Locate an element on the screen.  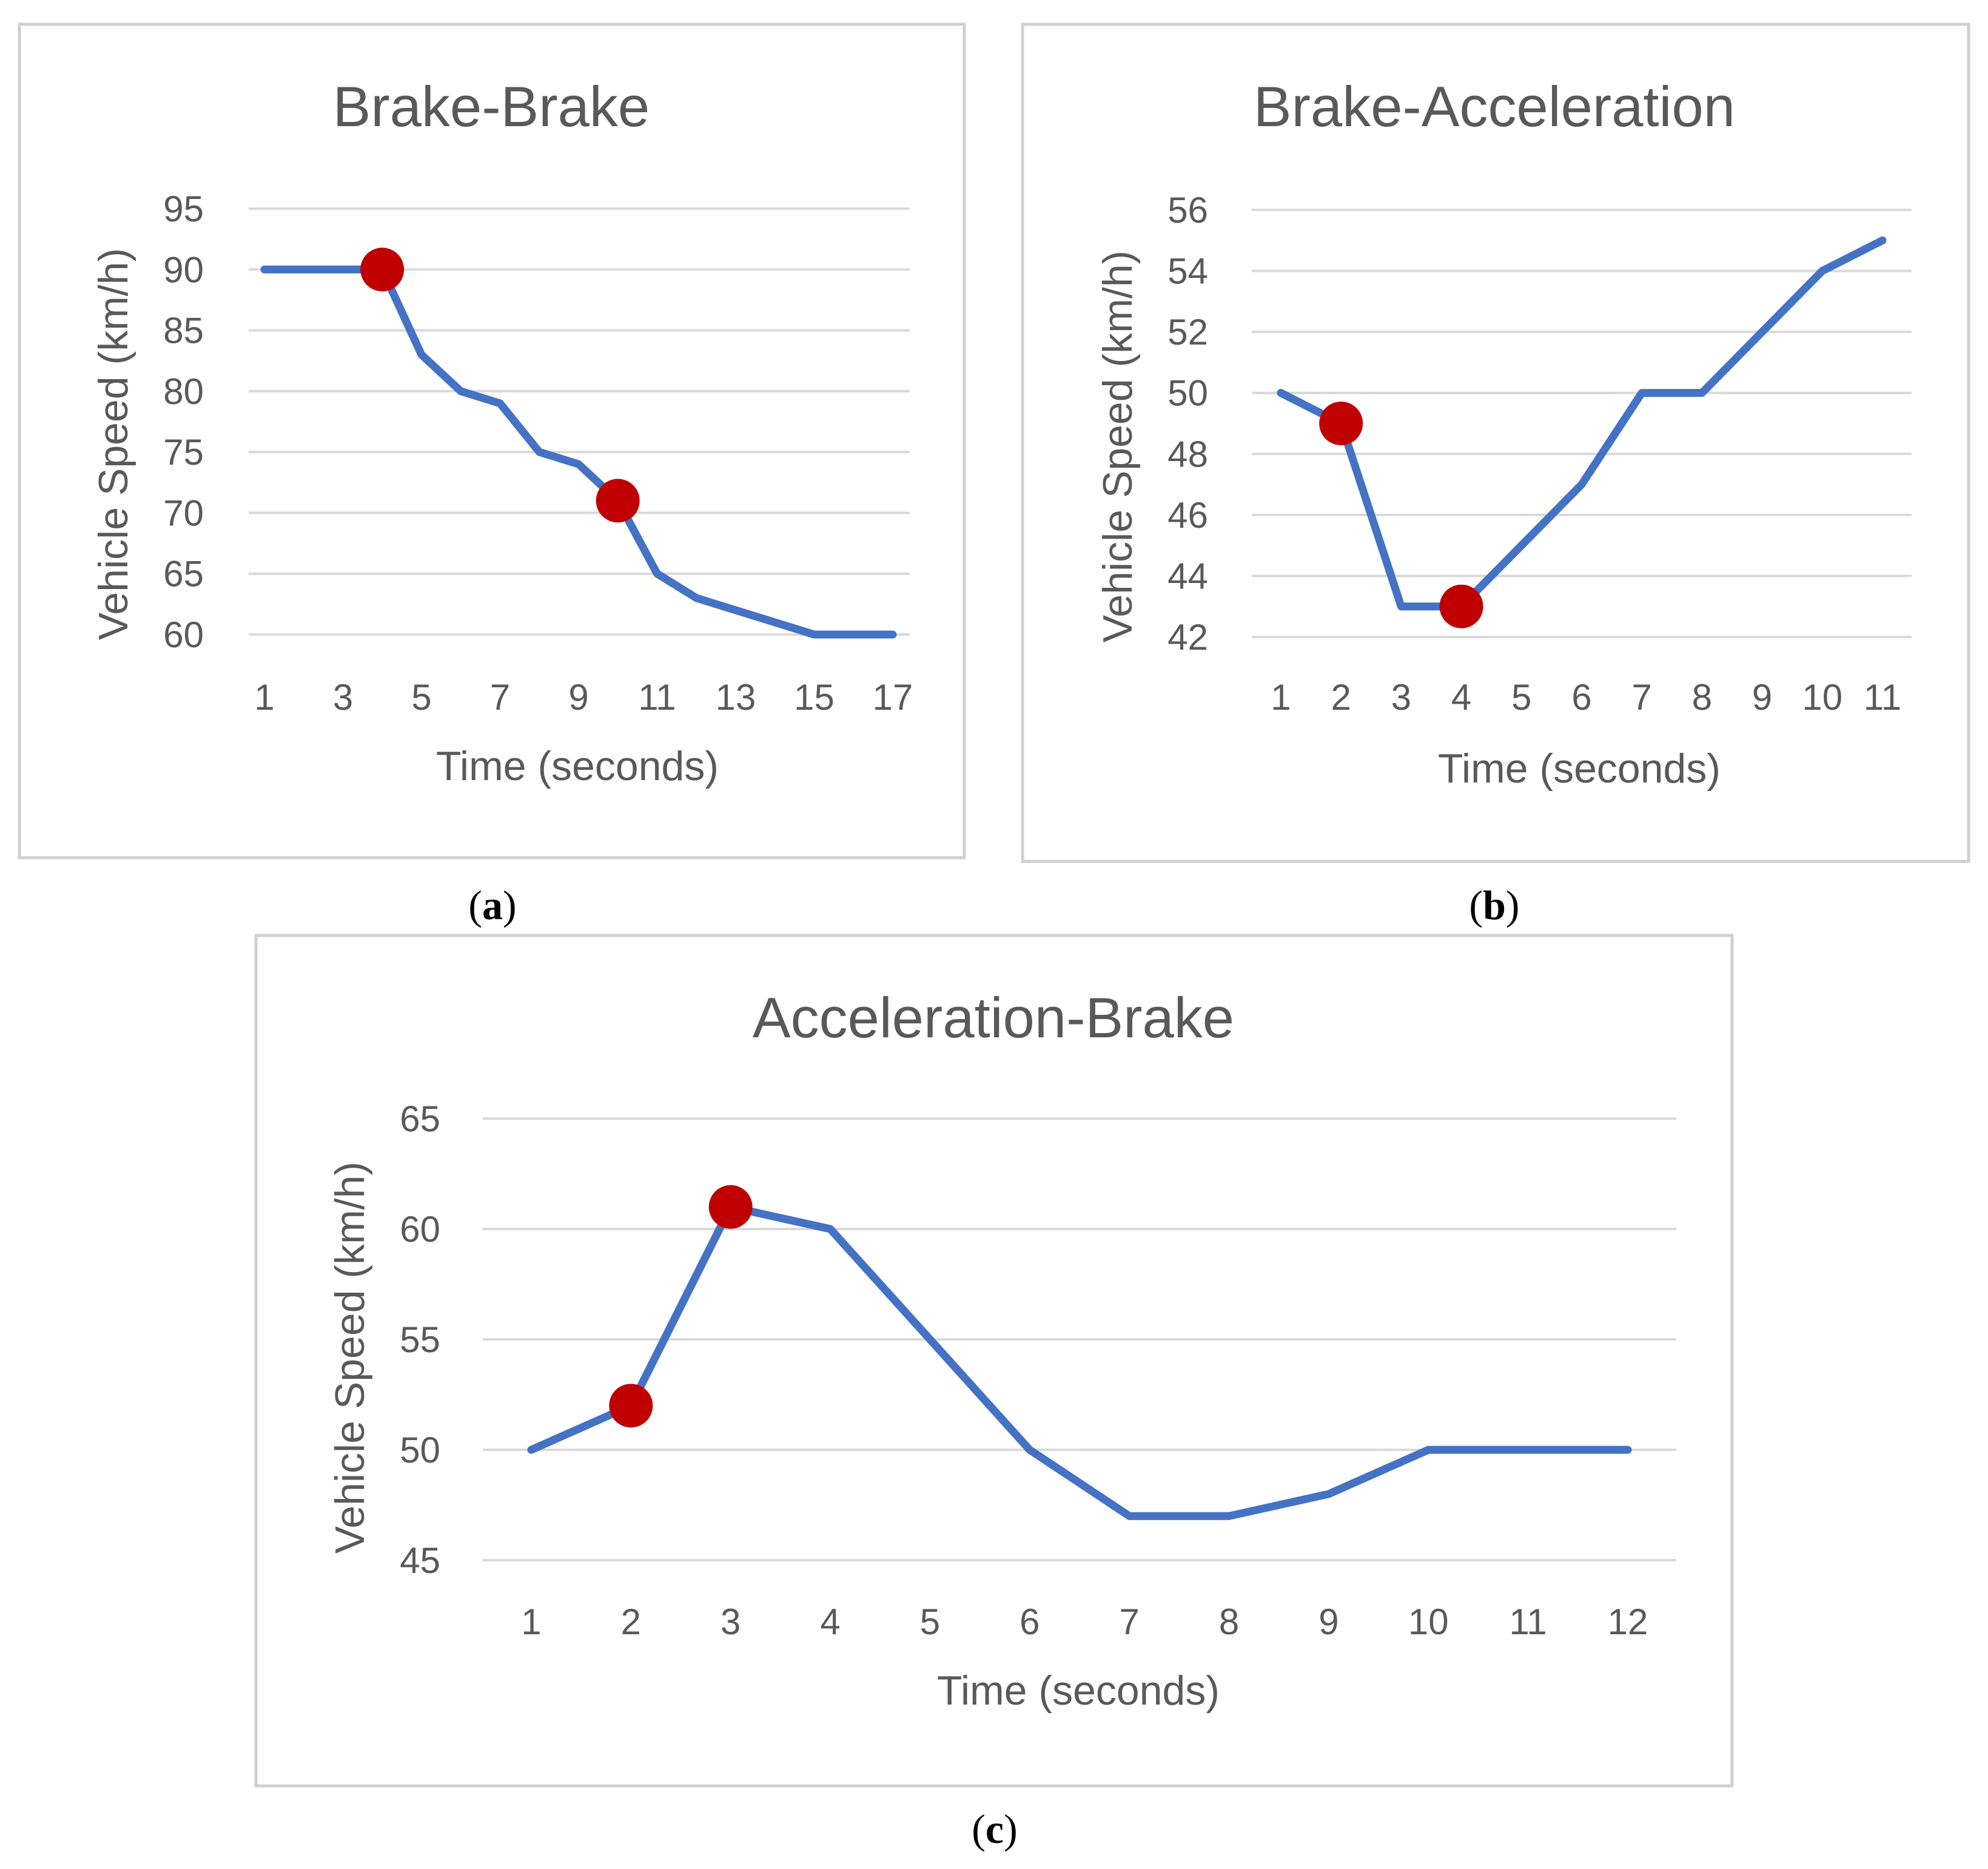
chart-title: Acceleration-Brake is located at coordinates (993, 1018).